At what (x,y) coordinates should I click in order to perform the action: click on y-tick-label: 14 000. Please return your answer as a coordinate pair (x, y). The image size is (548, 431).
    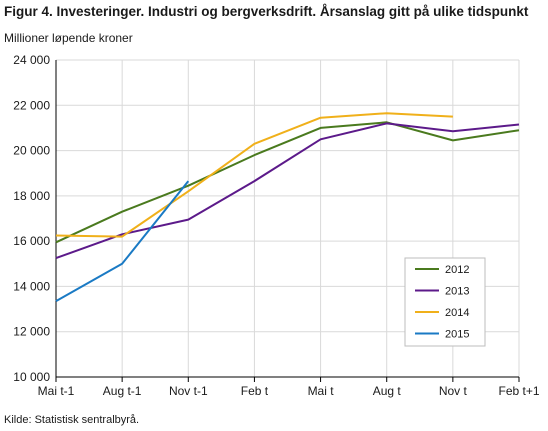
    Looking at the image, I should click on (31, 286).